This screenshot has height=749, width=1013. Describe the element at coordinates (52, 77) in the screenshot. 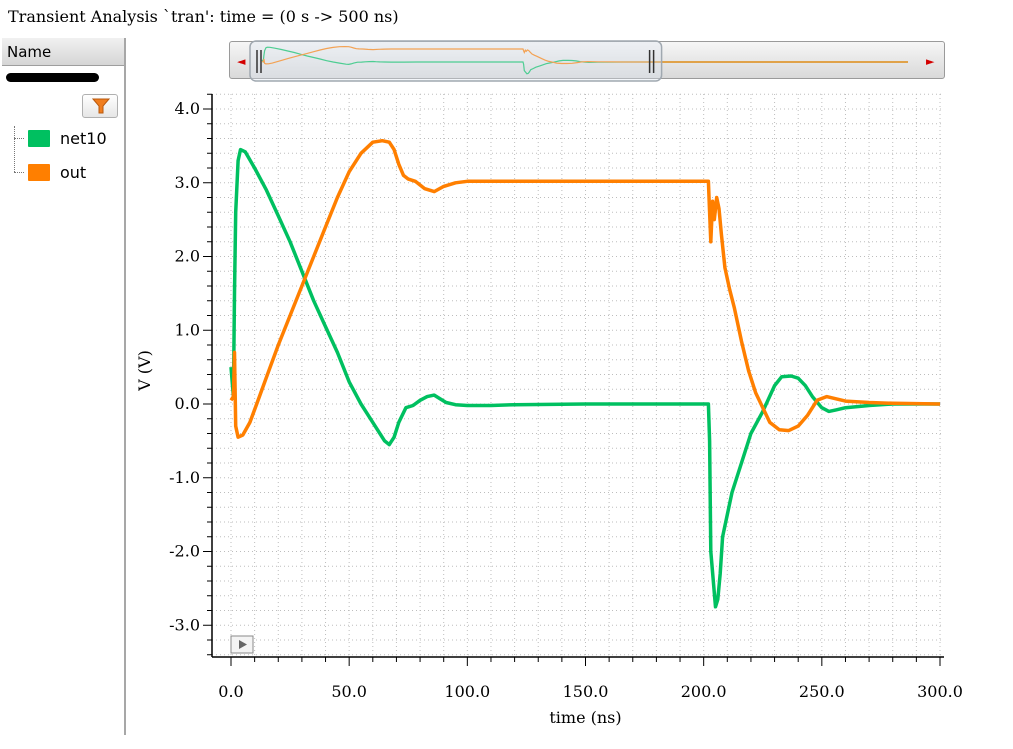

I see `name-filter-field` at that location.